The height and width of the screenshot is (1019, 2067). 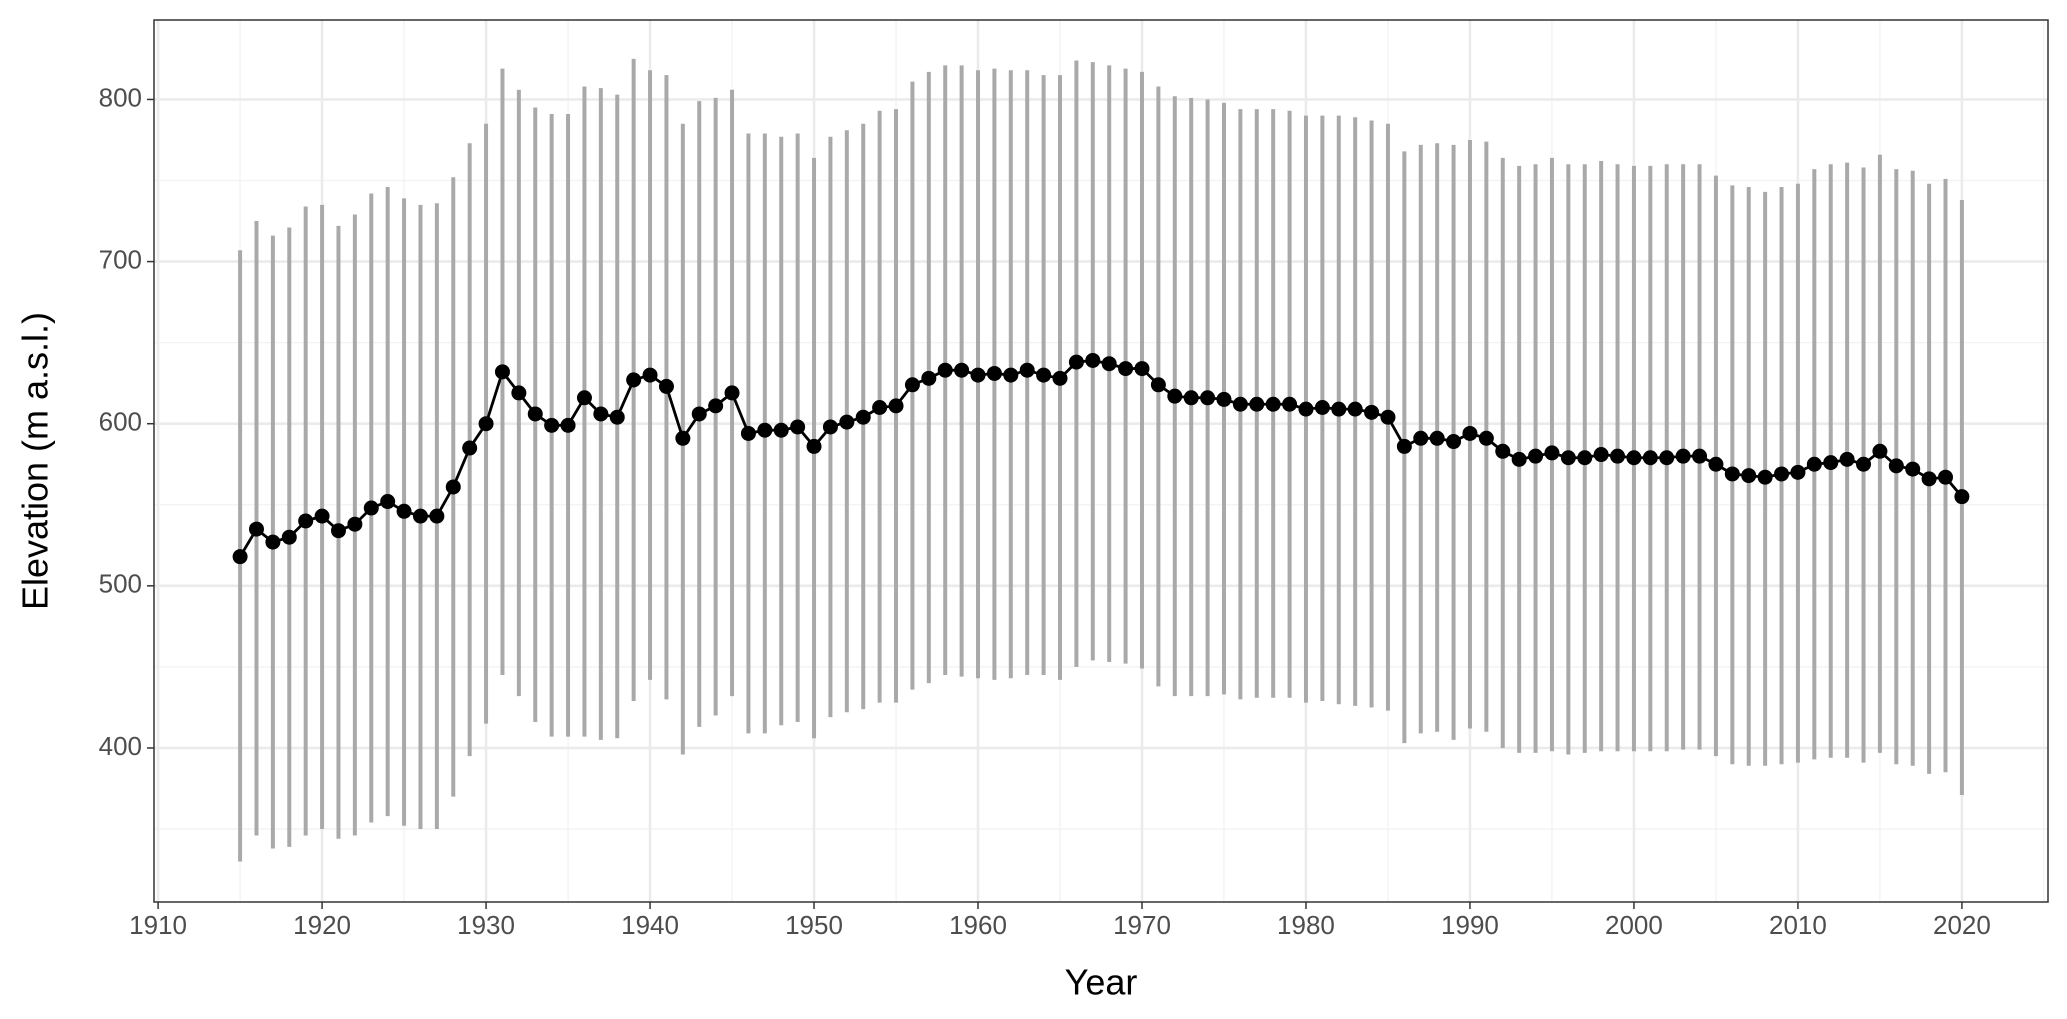 What do you see at coordinates (1470, 925) in the screenshot?
I see `x-tick-label: 1990` at bounding box center [1470, 925].